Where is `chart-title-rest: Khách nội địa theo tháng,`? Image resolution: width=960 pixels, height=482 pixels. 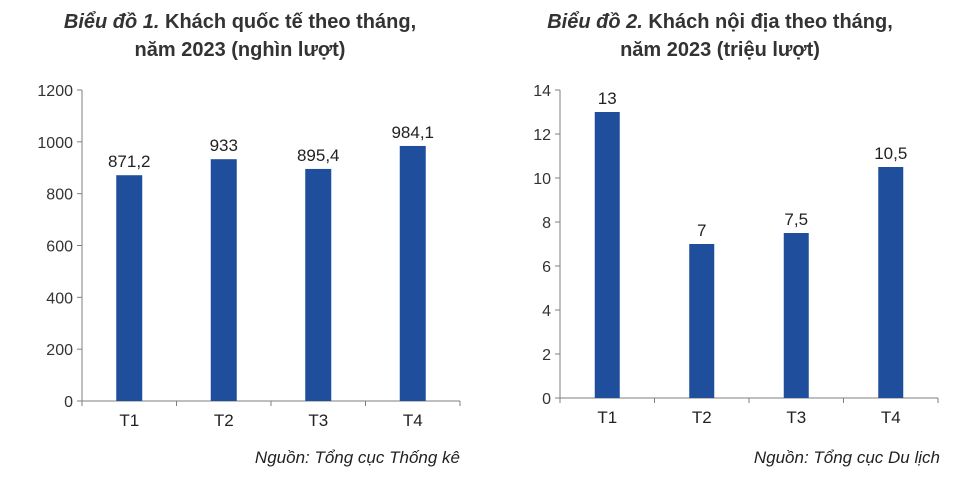
chart-title-rest: Khách nội địa theo tháng, is located at coordinates (767, 22).